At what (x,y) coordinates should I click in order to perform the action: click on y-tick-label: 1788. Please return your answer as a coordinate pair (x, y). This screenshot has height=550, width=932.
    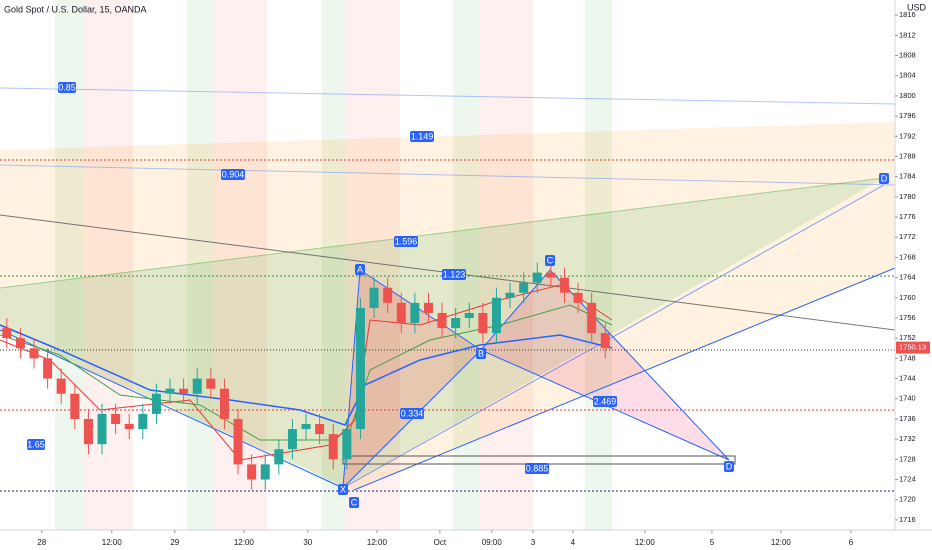
    Looking at the image, I should click on (907, 155).